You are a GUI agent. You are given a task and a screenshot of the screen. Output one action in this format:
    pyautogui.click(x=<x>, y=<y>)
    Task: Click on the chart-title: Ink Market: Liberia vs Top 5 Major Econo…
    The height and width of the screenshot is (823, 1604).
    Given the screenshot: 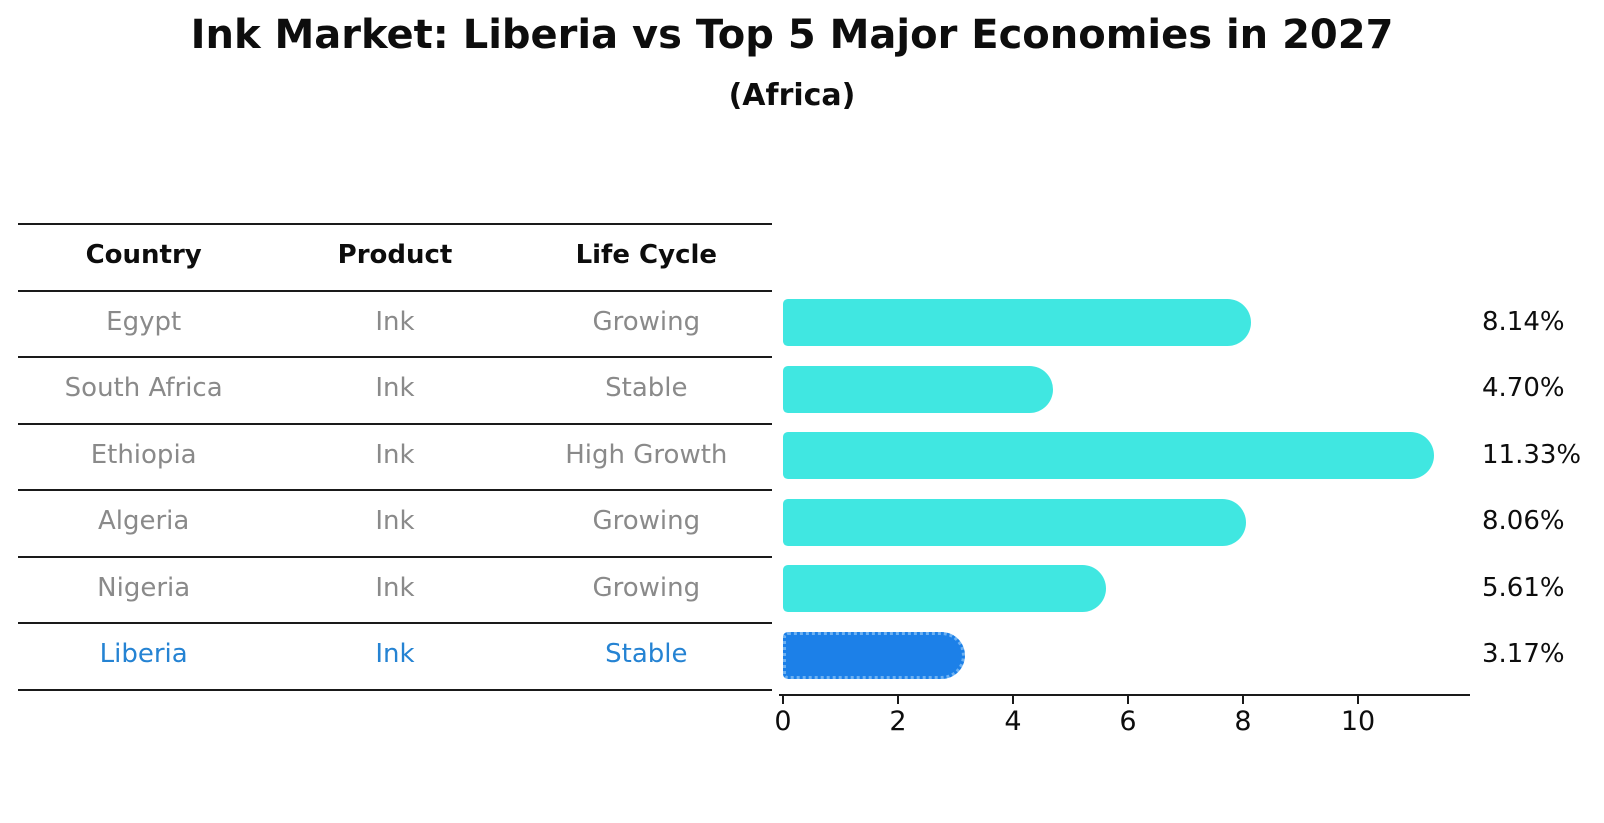 What is the action you would take?
    pyautogui.click(x=792, y=35)
    